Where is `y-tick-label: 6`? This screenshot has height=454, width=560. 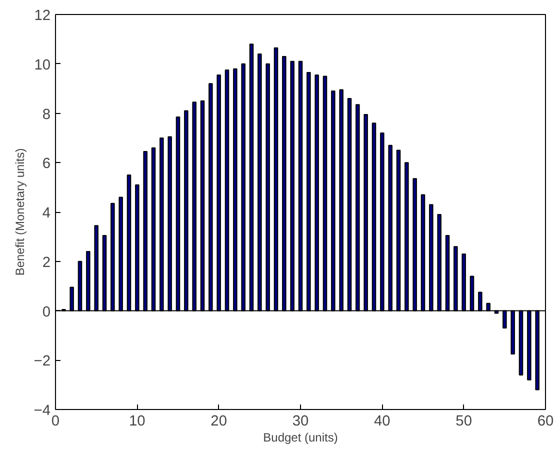 y-tick-label: 6 is located at coordinates (46, 164).